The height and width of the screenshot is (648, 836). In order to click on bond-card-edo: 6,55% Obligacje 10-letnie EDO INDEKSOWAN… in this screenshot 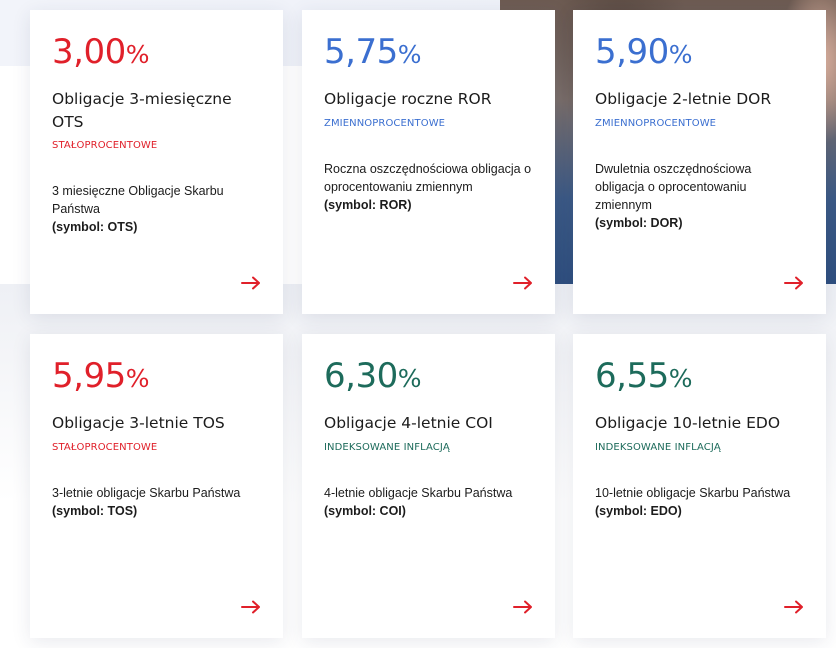, I will do `click(699, 486)`.